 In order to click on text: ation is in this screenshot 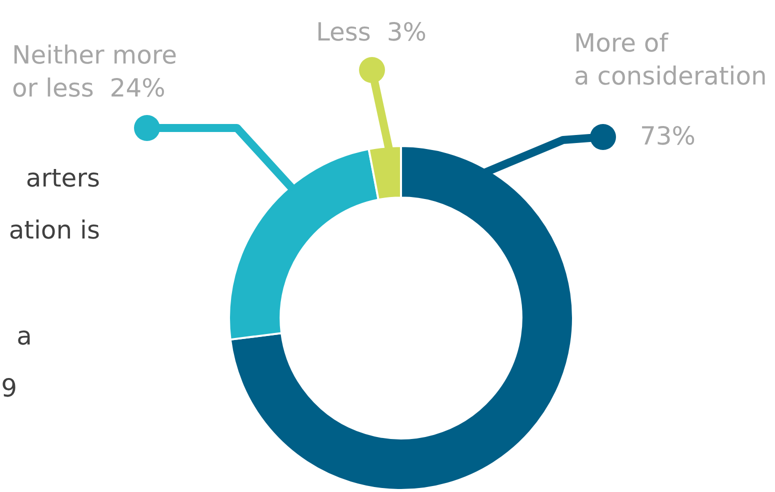, I will do `click(54, 230)`.